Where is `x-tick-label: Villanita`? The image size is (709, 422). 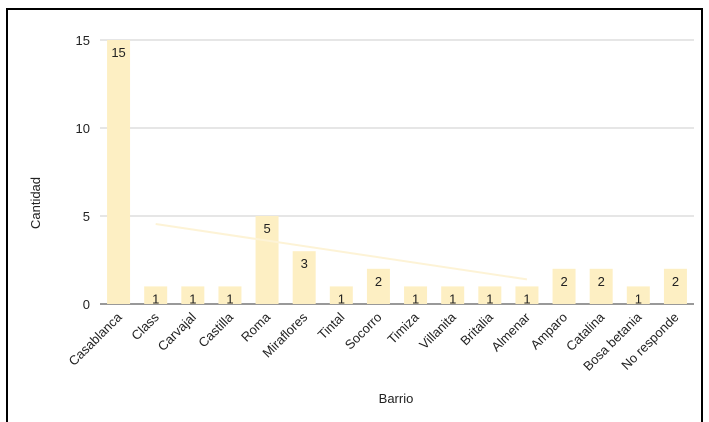 x-tick-label: Villanita is located at coordinates (437, 330).